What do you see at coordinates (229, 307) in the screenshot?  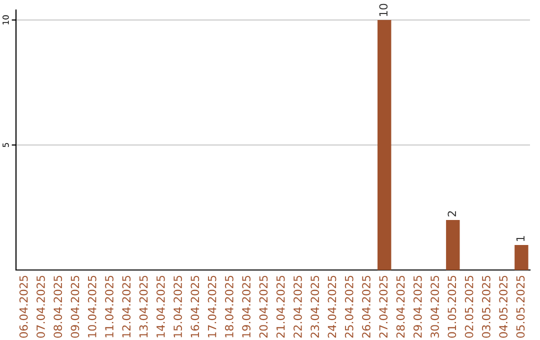 I see `x-tick-label: 18.04.2025` at bounding box center [229, 307].